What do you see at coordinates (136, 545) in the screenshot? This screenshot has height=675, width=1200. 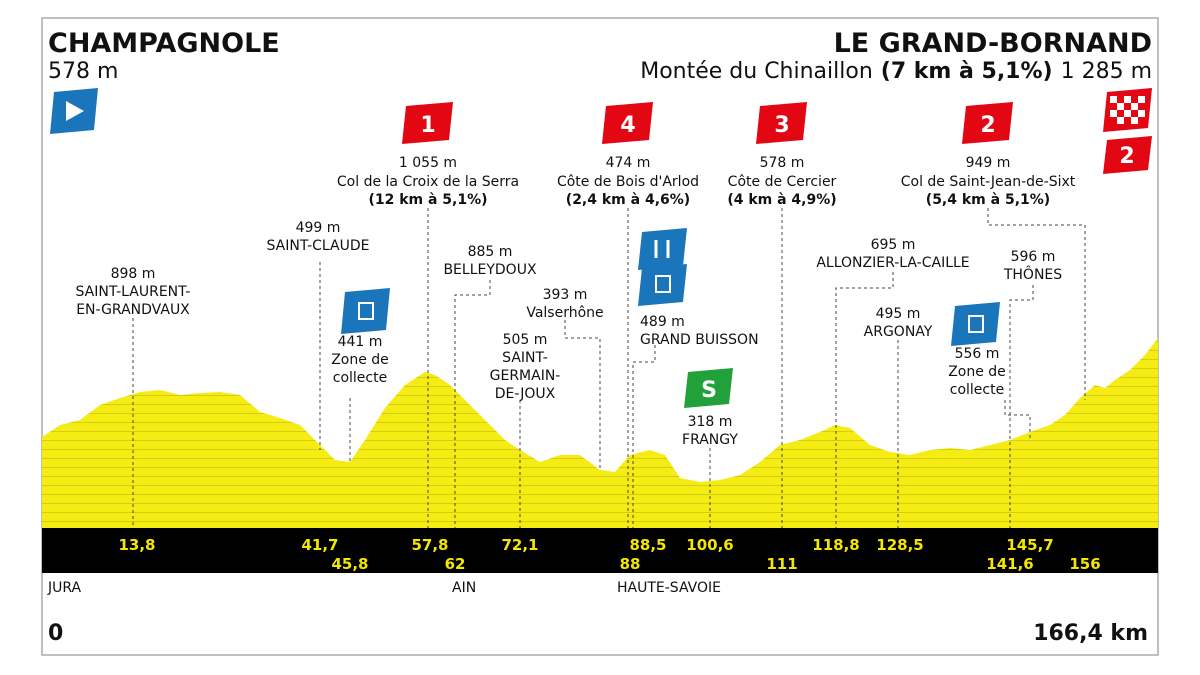 I see `km-label: 13,8` at bounding box center [136, 545].